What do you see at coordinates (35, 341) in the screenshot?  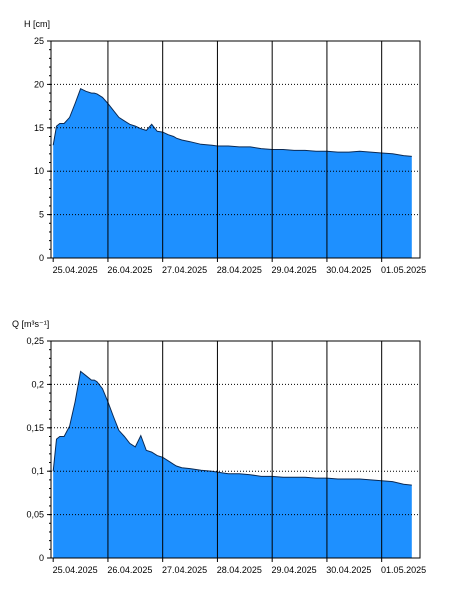 I see `y-tick-label: 0,25` at bounding box center [35, 341].